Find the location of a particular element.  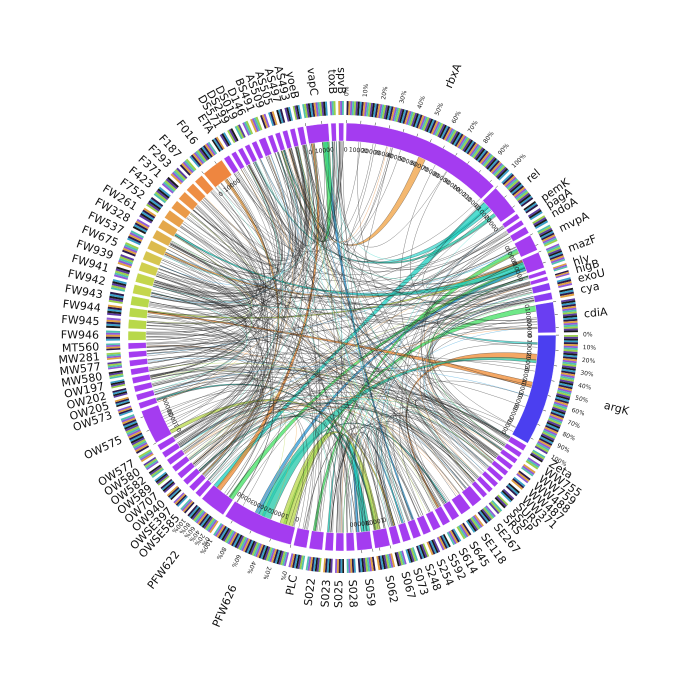

segment-label-fw943: FW943 is located at coordinates (84, 291).